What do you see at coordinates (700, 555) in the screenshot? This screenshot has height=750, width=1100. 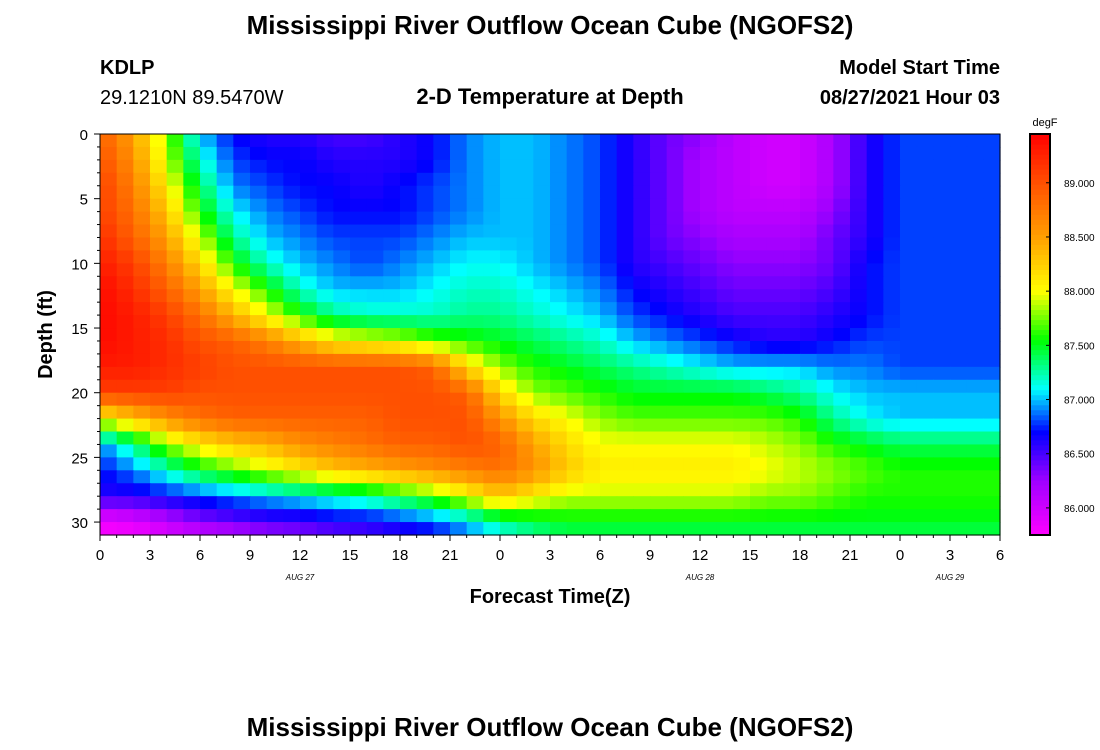 I see `x-tick-label: 12` at bounding box center [700, 555].